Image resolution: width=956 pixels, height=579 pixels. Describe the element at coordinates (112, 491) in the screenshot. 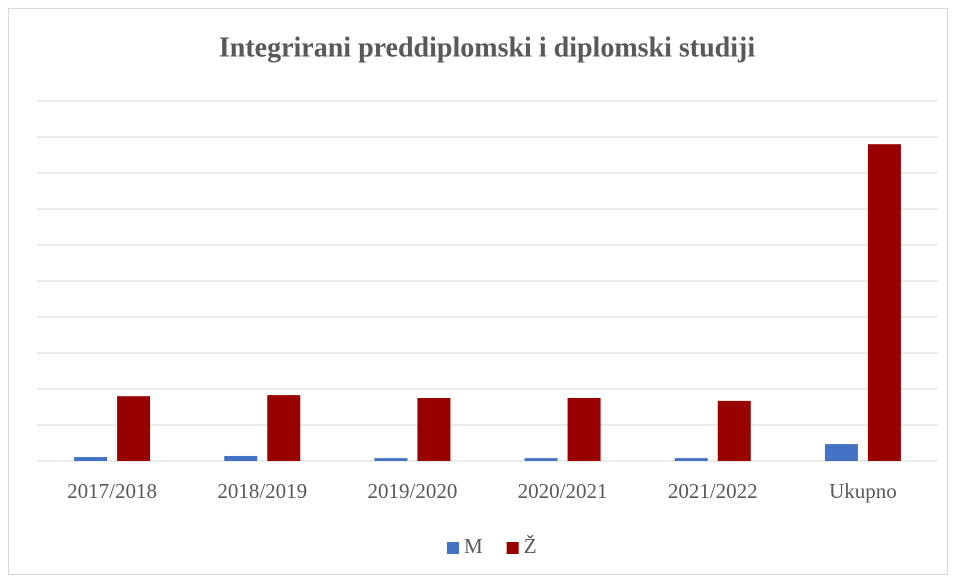

I see `x-tick-label: 2017/2018` at that location.